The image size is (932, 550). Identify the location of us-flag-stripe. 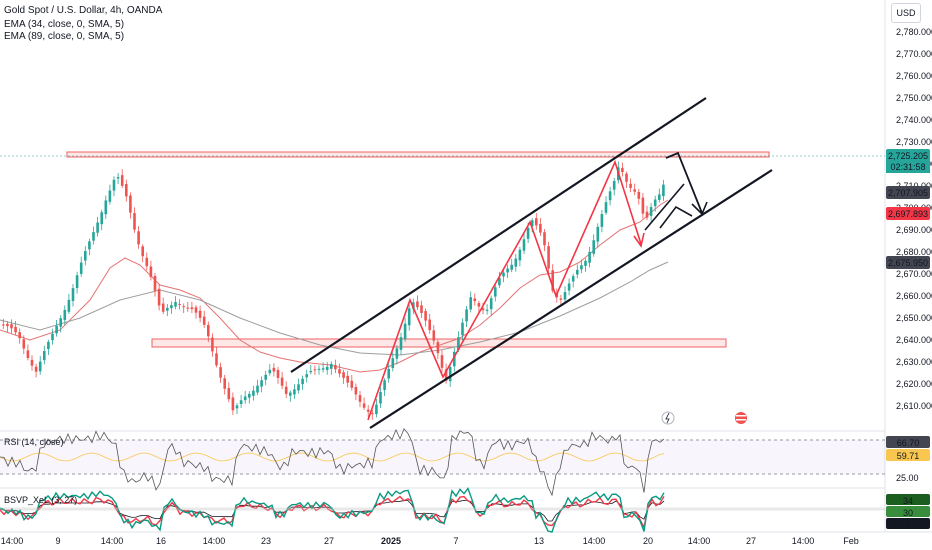
(741, 416).